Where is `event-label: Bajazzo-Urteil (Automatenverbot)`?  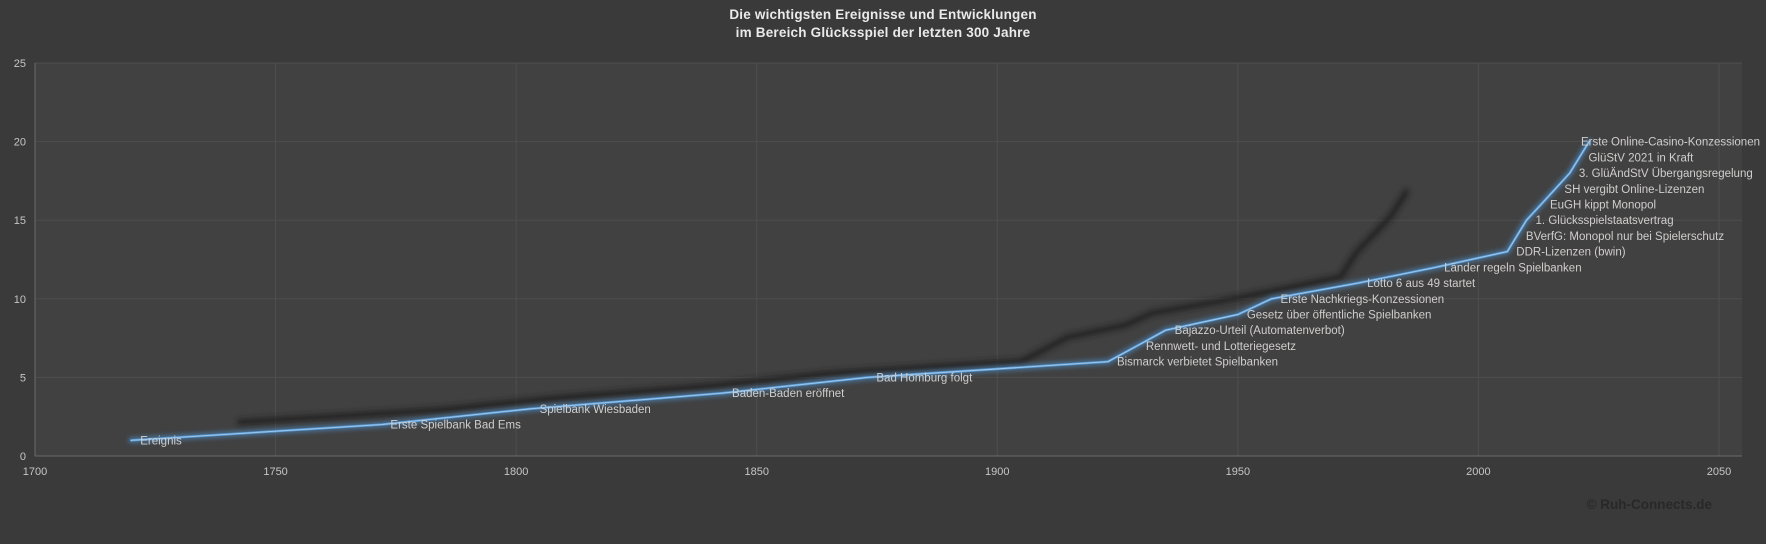
event-label: Bajazzo-Urteil (Automatenverbot) is located at coordinates (1260, 331).